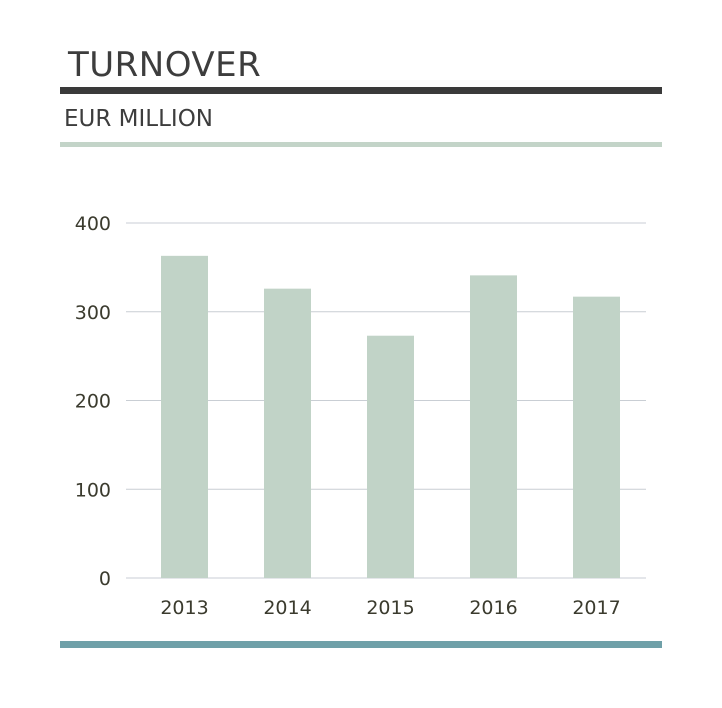 The height and width of the screenshot is (708, 722). What do you see at coordinates (184, 416) in the screenshot?
I see `bar-2013` at bounding box center [184, 416].